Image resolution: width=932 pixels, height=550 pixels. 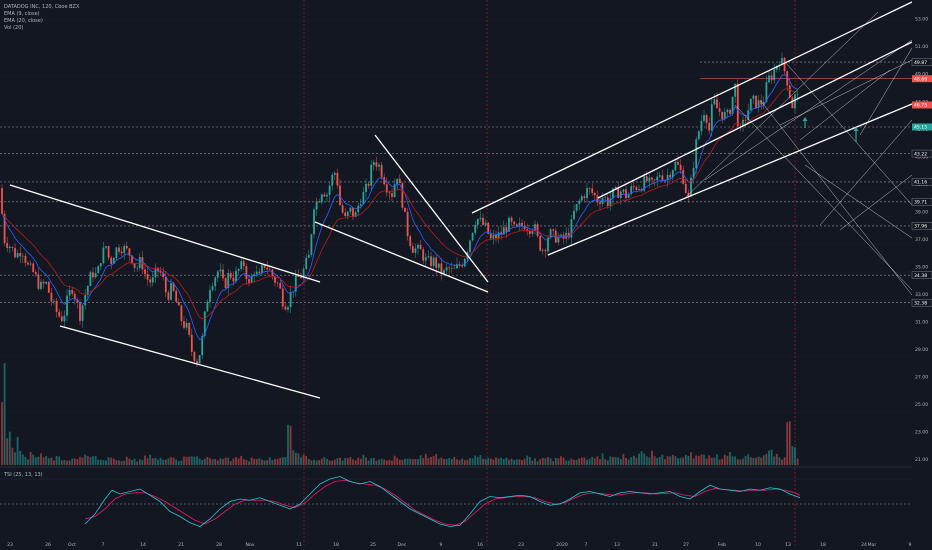 What do you see at coordinates (442, 502) in the screenshot?
I see `tsi-signal-line` at bounding box center [442, 502].